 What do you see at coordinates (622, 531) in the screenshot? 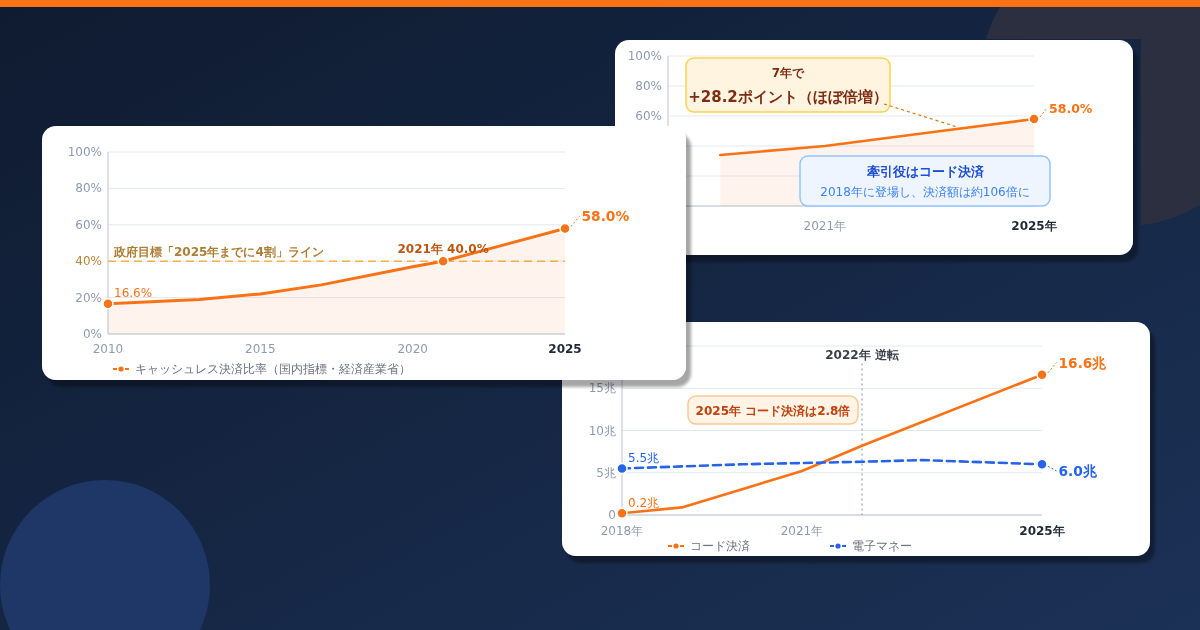
I see `x-tick-label: 2018年` at bounding box center [622, 531].